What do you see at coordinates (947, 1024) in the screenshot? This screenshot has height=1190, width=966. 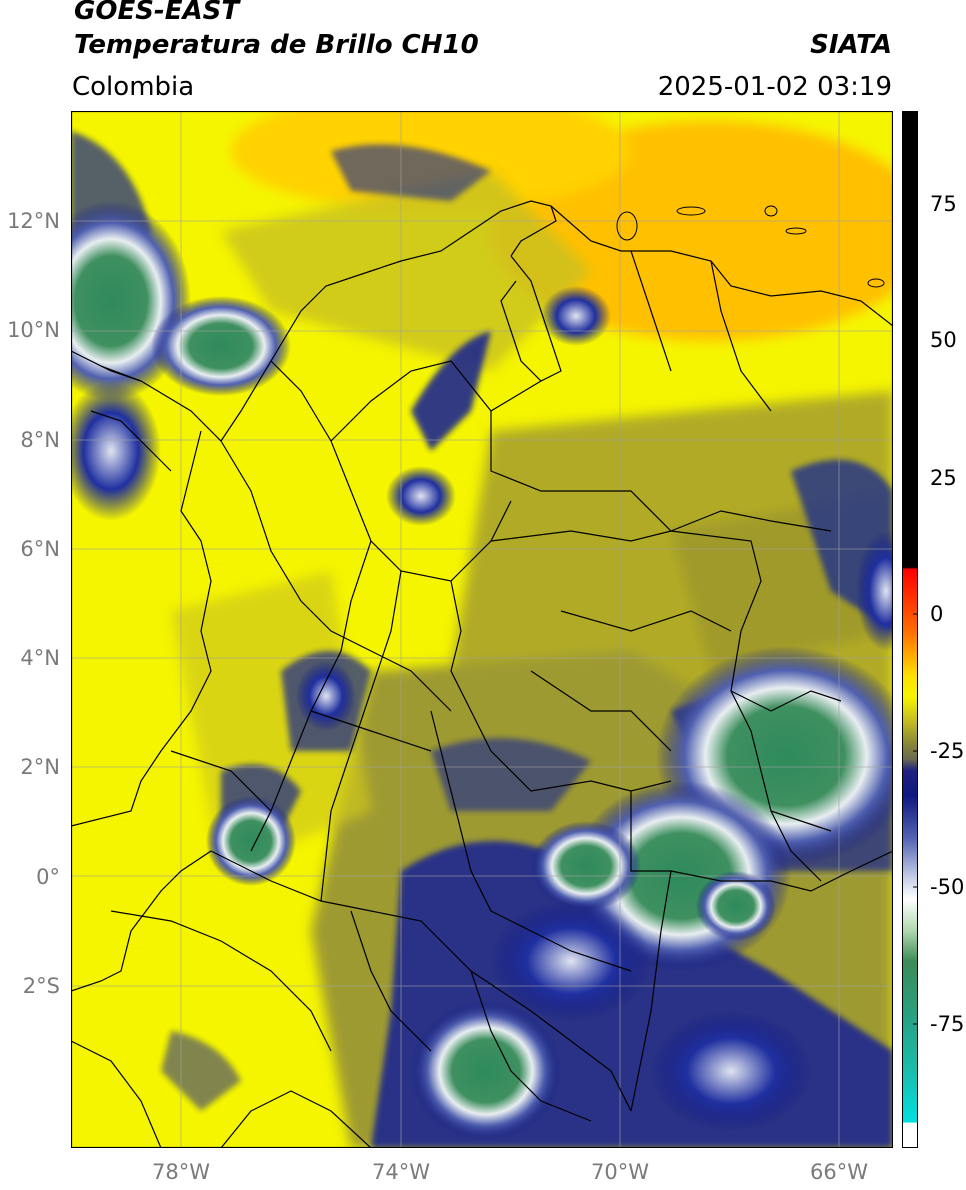 I see `colorbar-label: -75` at bounding box center [947, 1024].